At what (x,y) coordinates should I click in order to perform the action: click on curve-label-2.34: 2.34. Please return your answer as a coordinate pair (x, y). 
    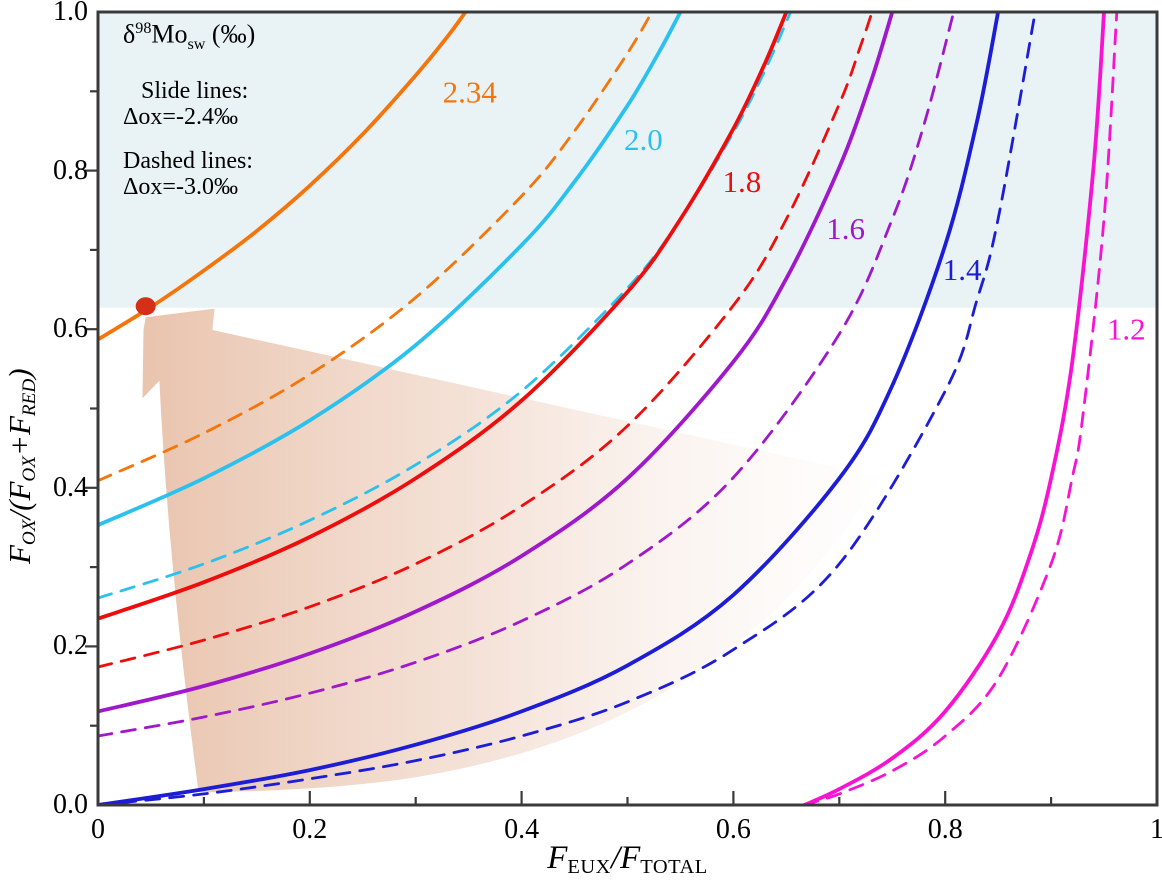
    Looking at the image, I should click on (470, 91).